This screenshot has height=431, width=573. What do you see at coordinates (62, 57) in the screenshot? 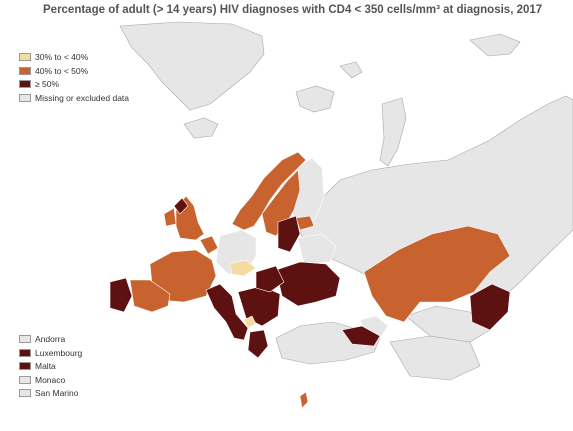
I see `legend-label-30-40: 30% to < 40%` at bounding box center [62, 57].